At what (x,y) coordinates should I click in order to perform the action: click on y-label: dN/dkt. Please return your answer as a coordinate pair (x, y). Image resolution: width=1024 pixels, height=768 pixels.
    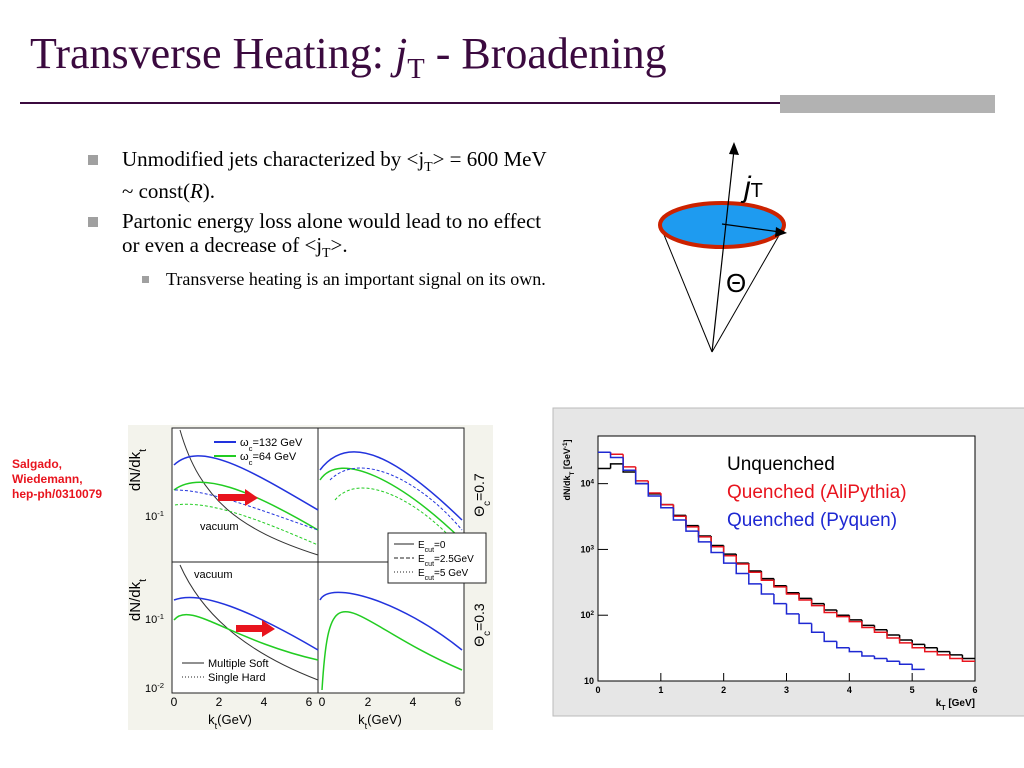
    Looking at the image, I should click on (138, 600).